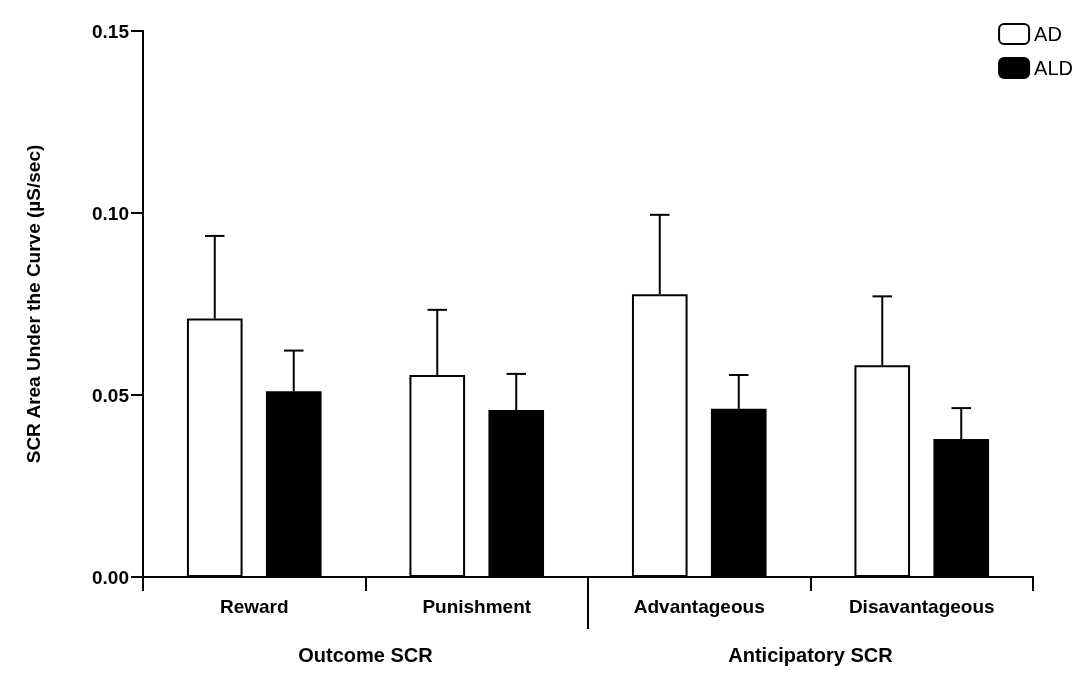  What do you see at coordinates (477, 606) in the screenshot?
I see `x-tick-label: Punishment` at bounding box center [477, 606].